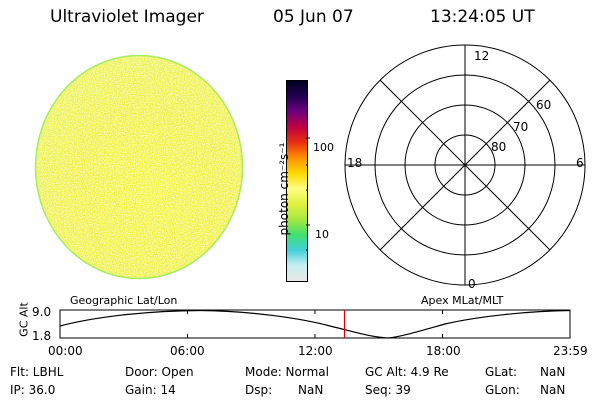 This screenshot has width=600, height=400. What do you see at coordinates (472, 284) in the screenshot?
I see `mlt-label-0: 0` at bounding box center [472, 284].